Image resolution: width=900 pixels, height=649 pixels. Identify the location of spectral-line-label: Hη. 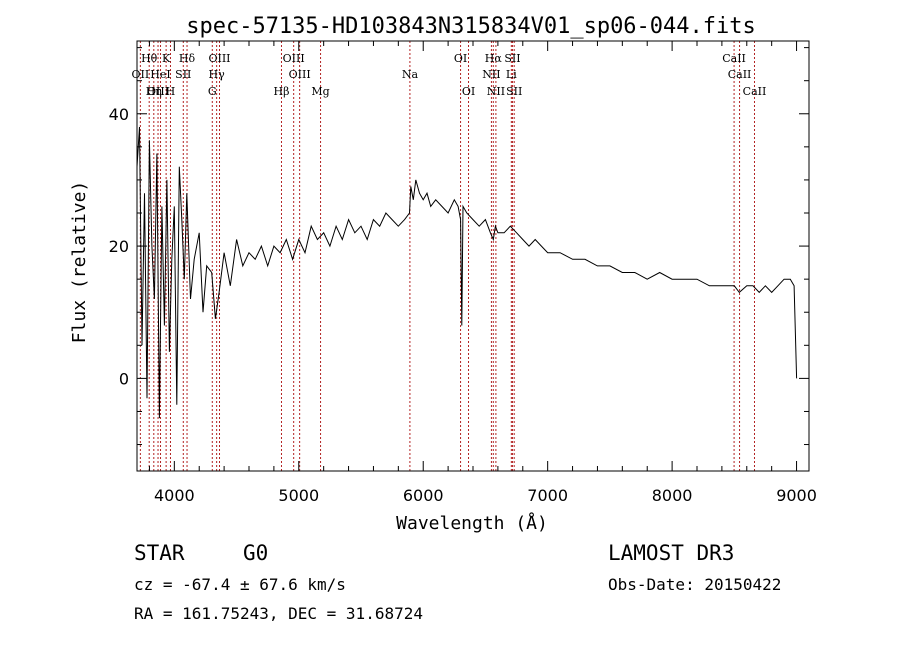
(154, 91).